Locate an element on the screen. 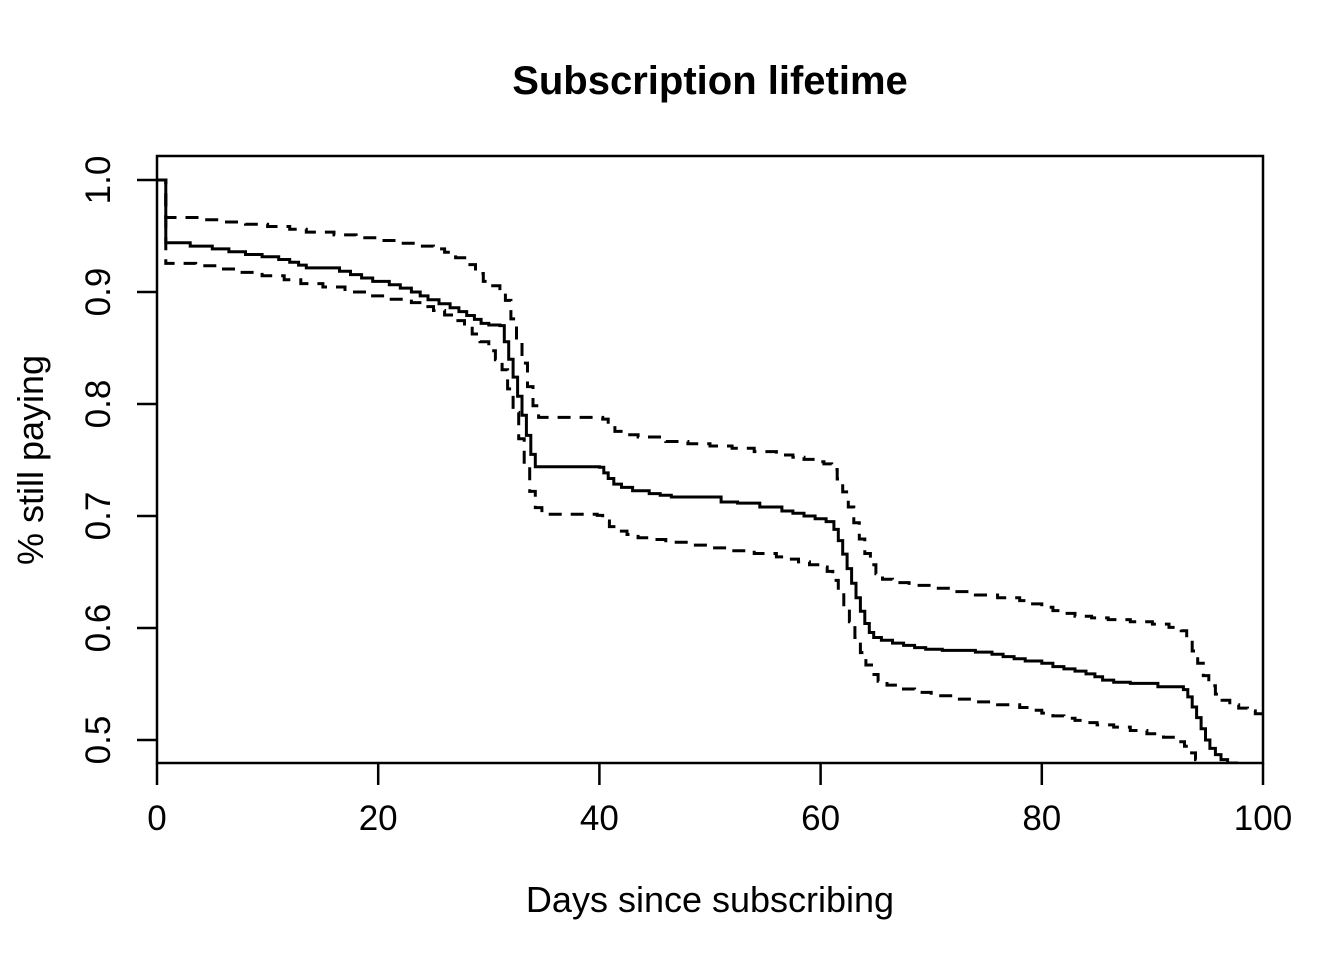 The image size is (1344, 960). x-axis-label: Days since subscribing is located at coordinates (710, 899).